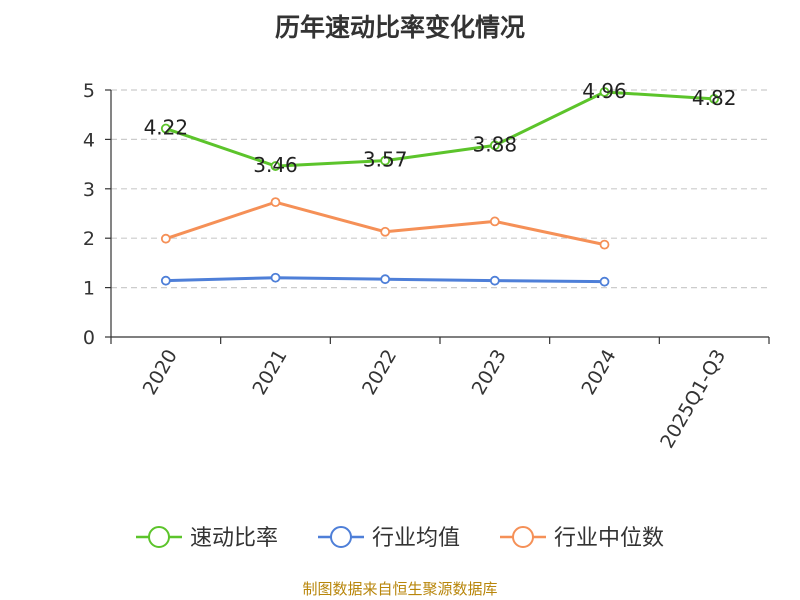 This screenshot has height=600, width=800. I want to click on legend-label: 行业均值, so click(416, 538).